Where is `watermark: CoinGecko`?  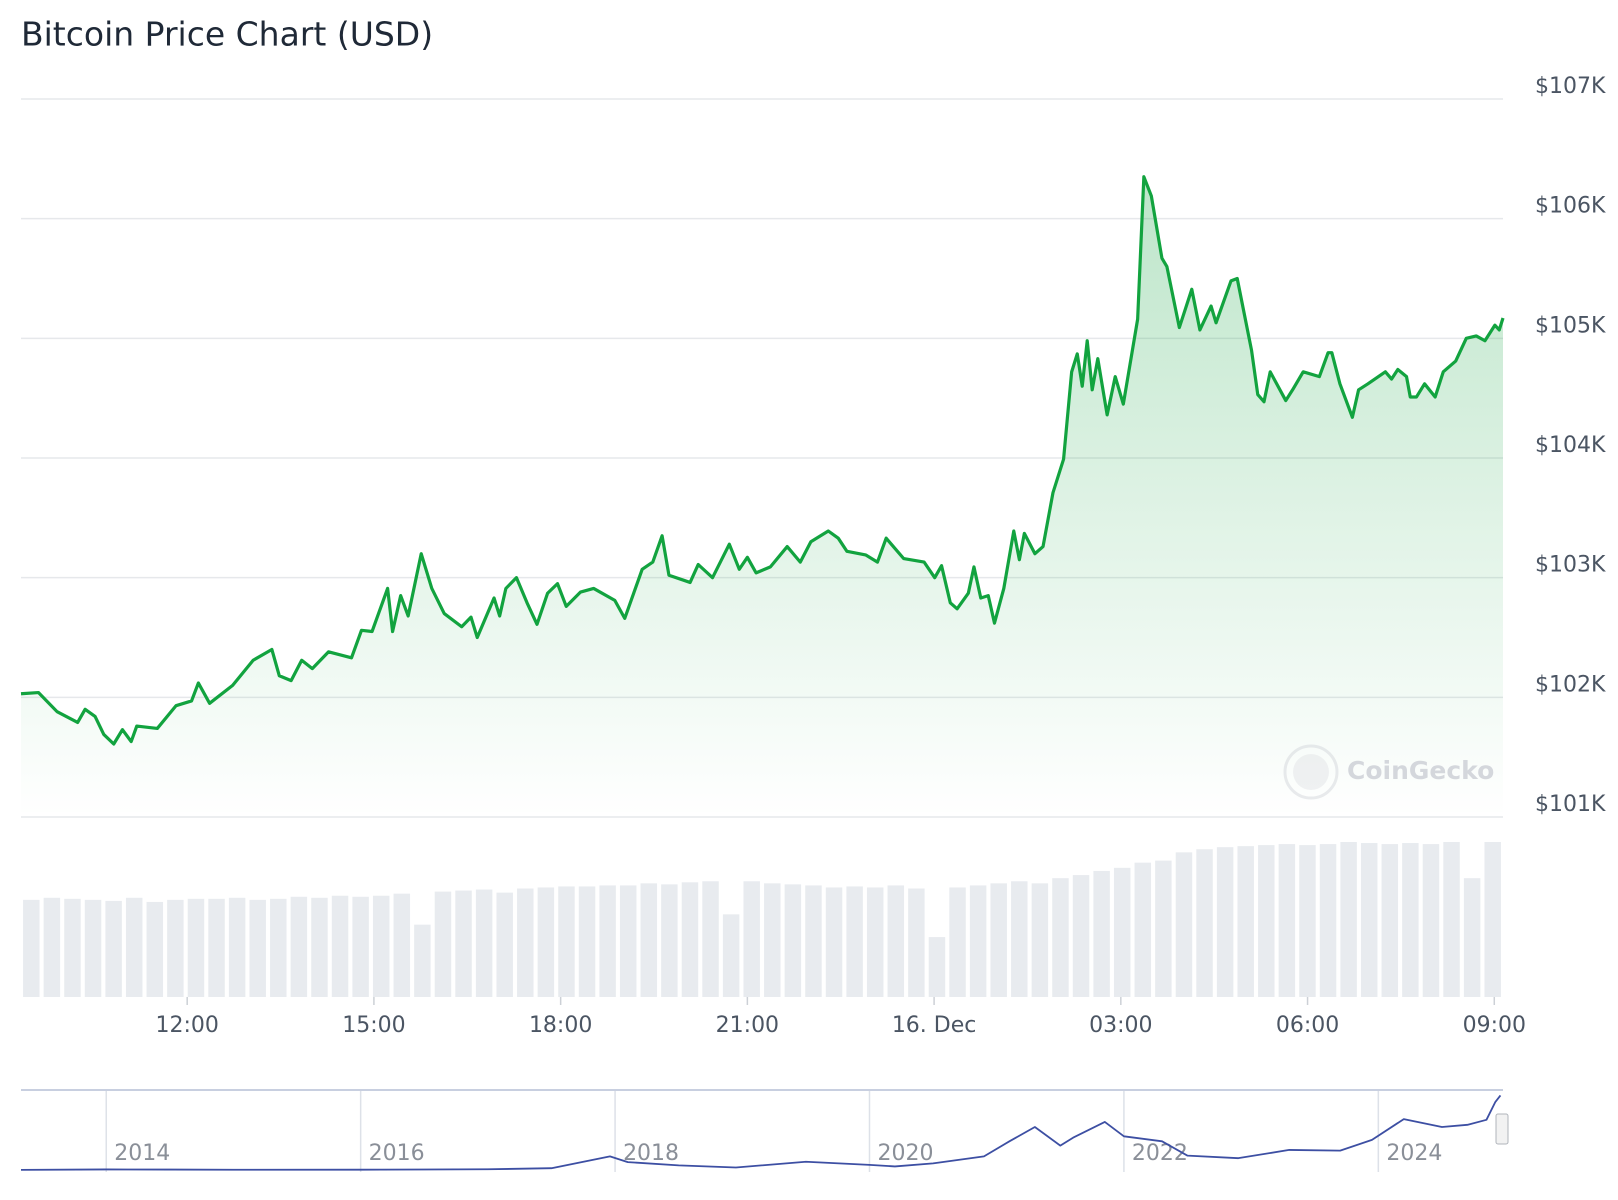 watermark: CoinGecko is located at coordinates (1420, 770).